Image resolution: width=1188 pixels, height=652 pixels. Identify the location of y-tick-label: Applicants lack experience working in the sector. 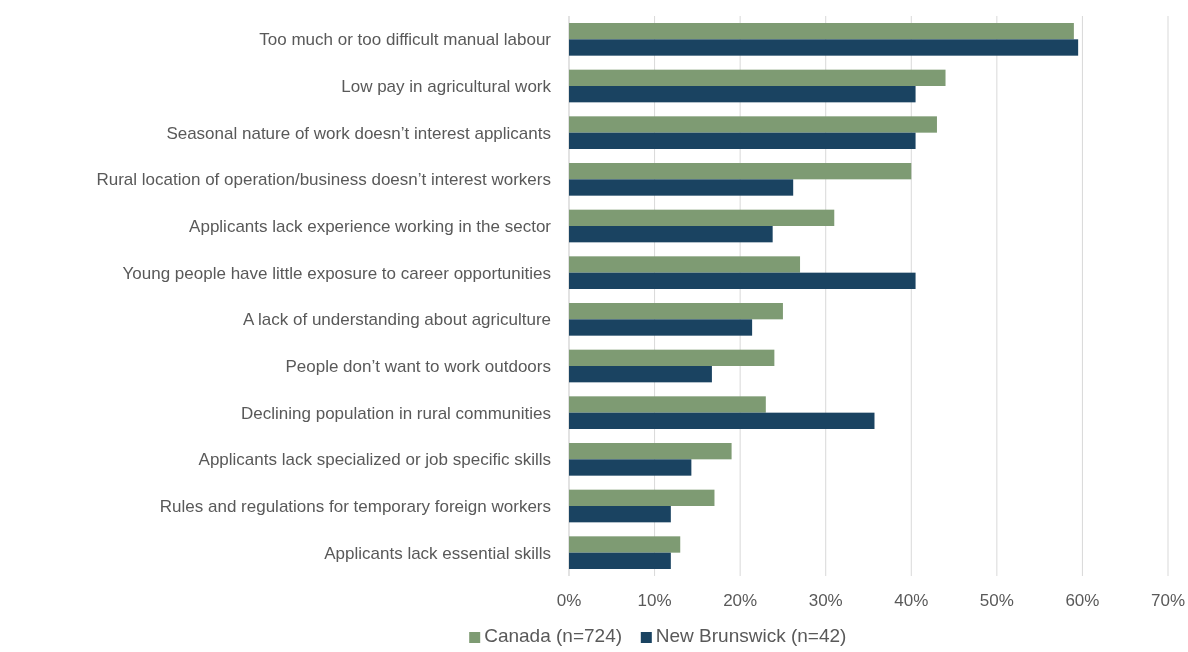
(370, 226).